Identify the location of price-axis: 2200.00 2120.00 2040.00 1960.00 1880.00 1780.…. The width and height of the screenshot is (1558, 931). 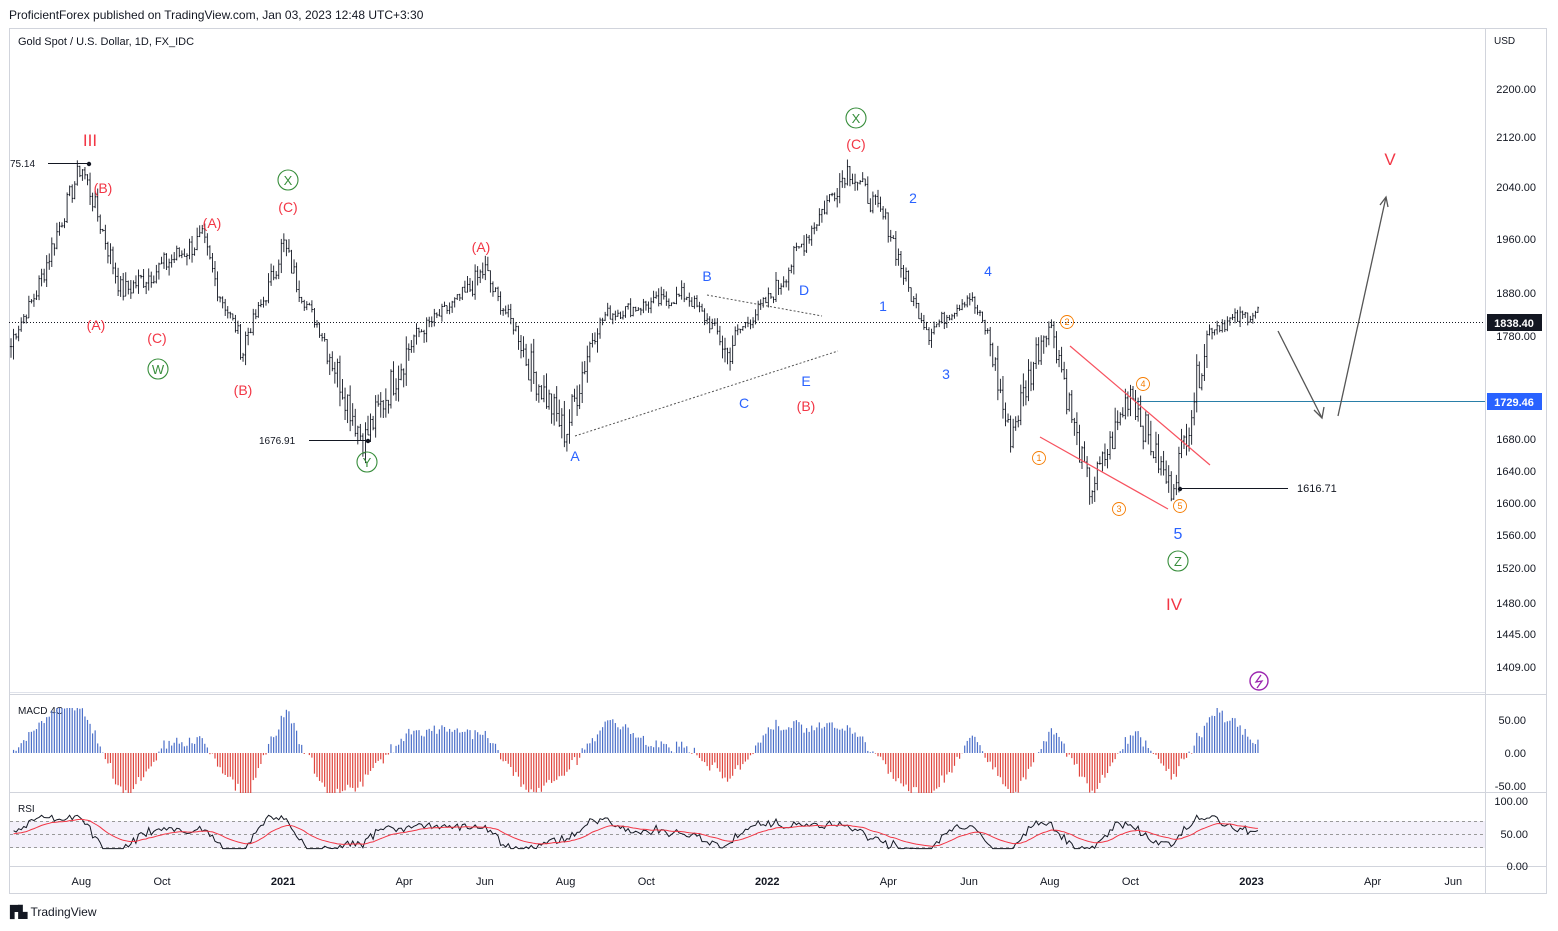
(1516, 379).